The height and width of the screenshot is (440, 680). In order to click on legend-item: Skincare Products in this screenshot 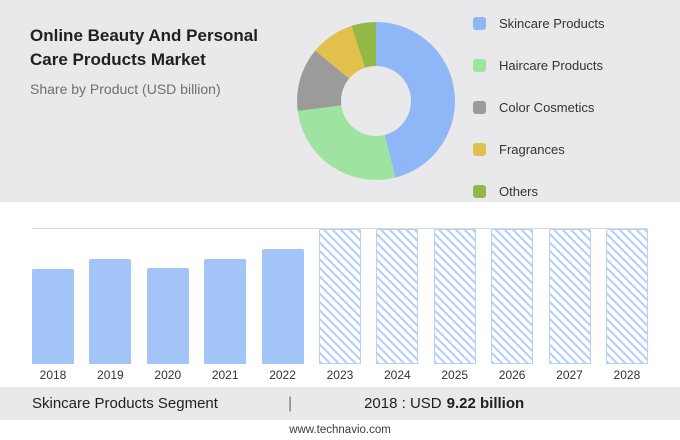, I will do `click(539, 23)`.